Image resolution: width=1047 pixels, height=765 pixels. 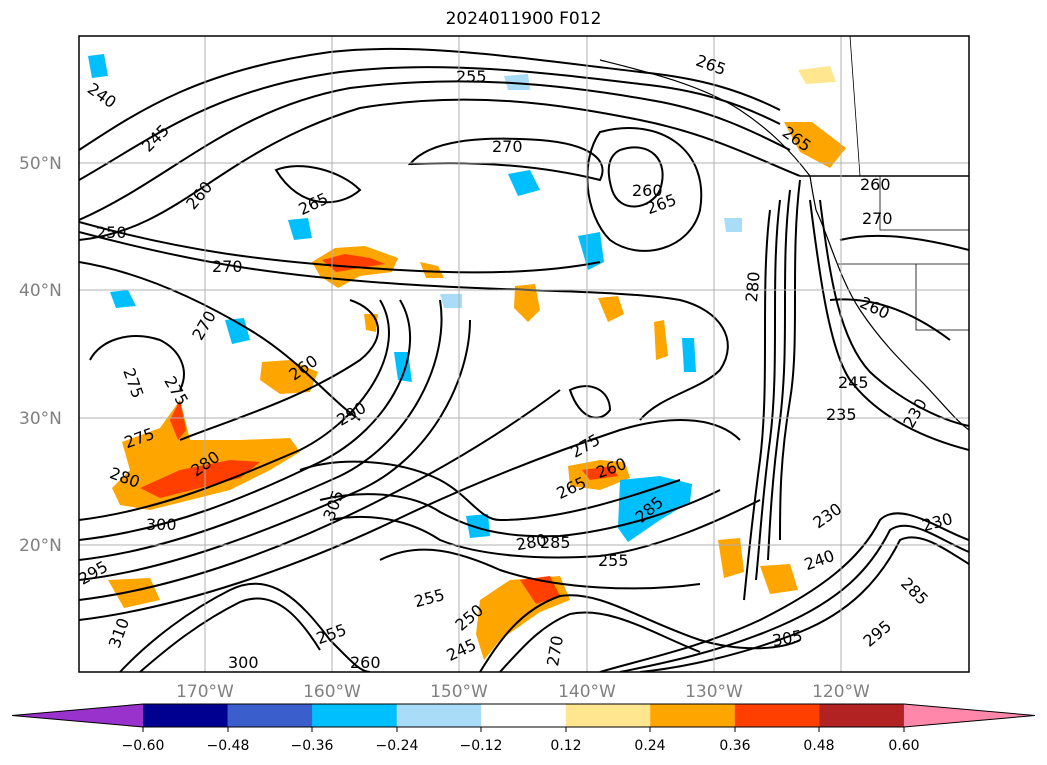 What do you see at coordinates (228, 746) in the screenshot?
I see `colorbar-tick-label: −0.48` at bounding box center [228, 746].